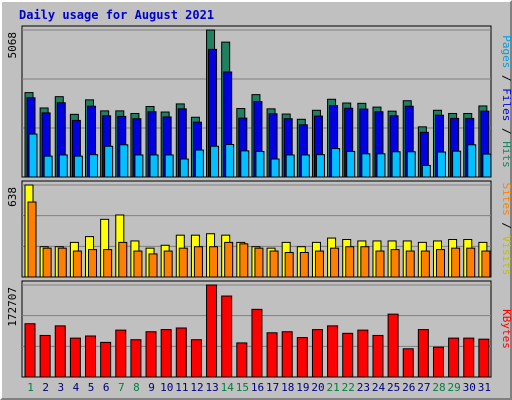 This screenshot has width=512, height=400. Describe the element at coordinates (91, 387) in the screenshot. I see `day-label: 5` at that location.